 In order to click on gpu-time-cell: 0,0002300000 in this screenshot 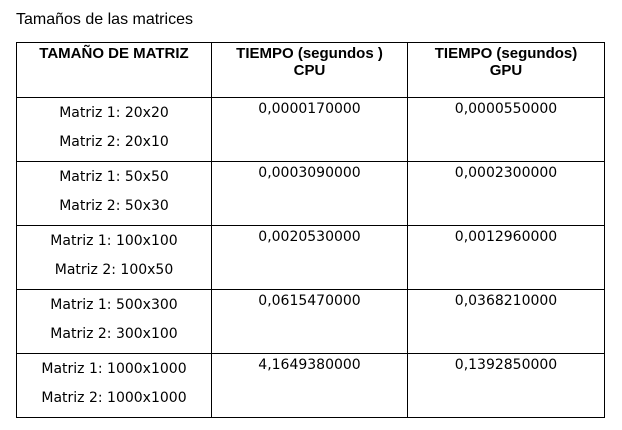, I will do `click(506, 193)`.